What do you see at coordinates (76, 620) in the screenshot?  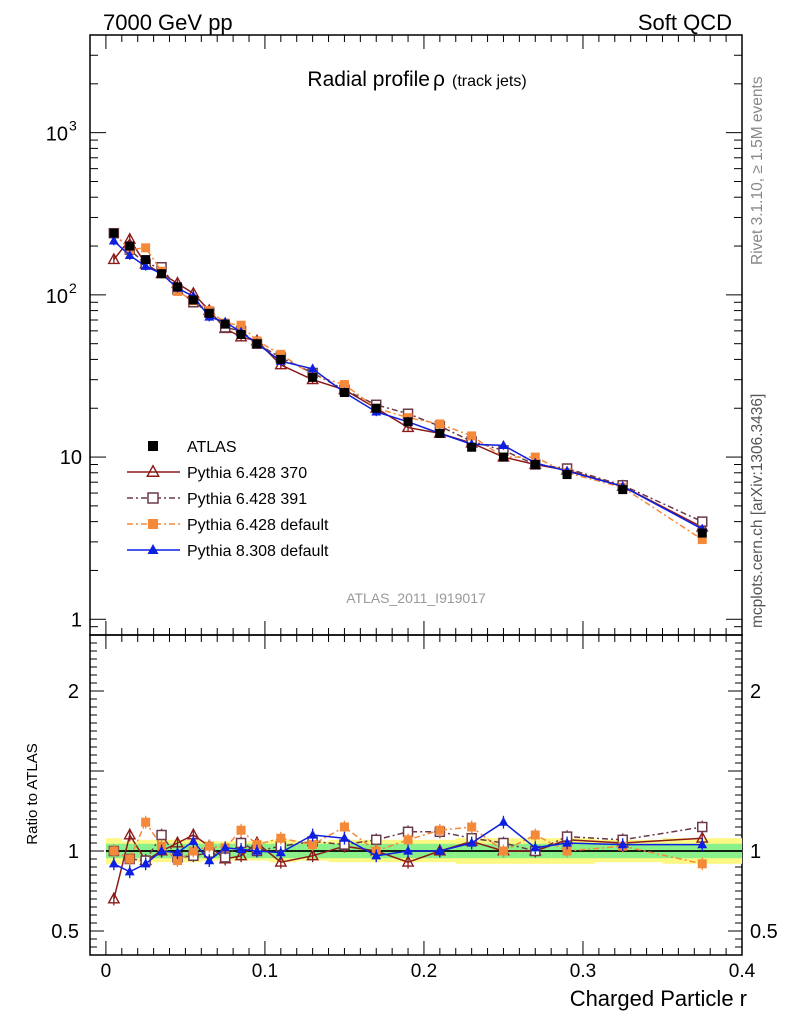 I see `y-tick-label: 1` at bounding box center [76, 620].